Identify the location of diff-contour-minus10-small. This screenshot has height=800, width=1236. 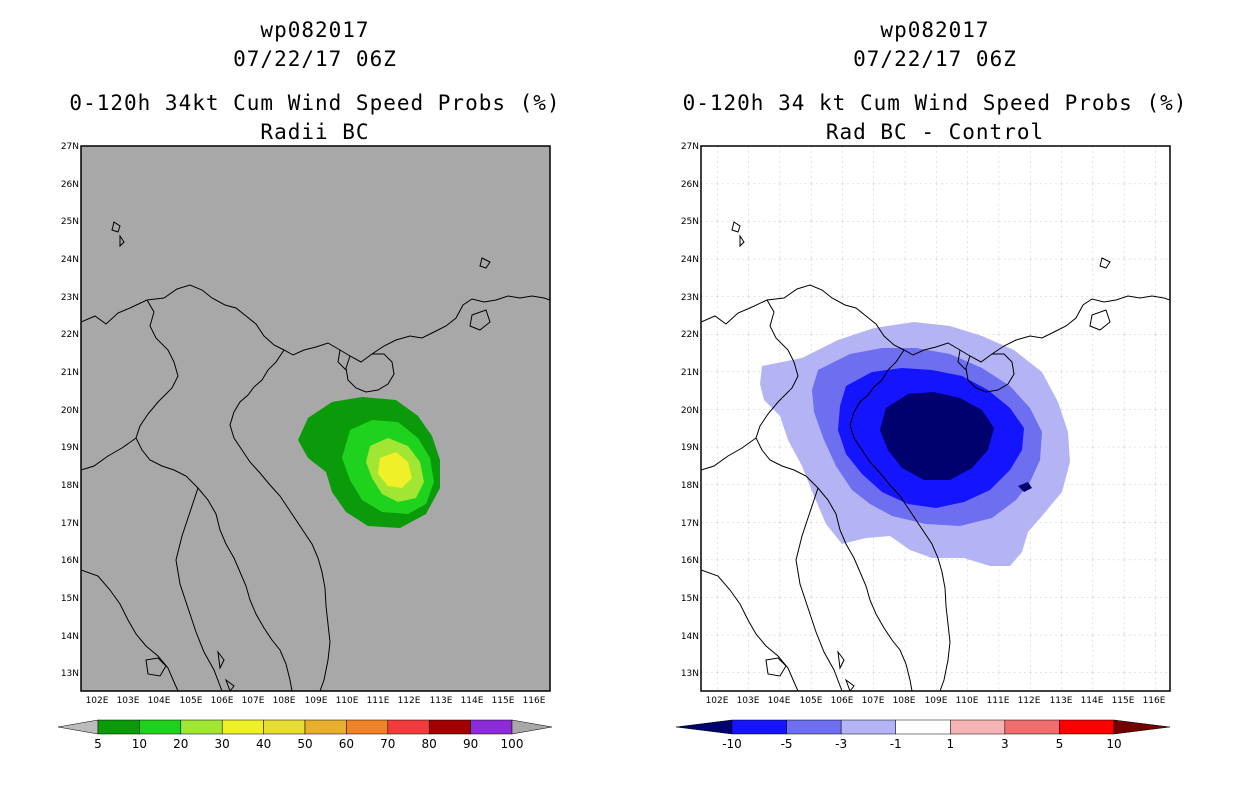
(1025, 487).